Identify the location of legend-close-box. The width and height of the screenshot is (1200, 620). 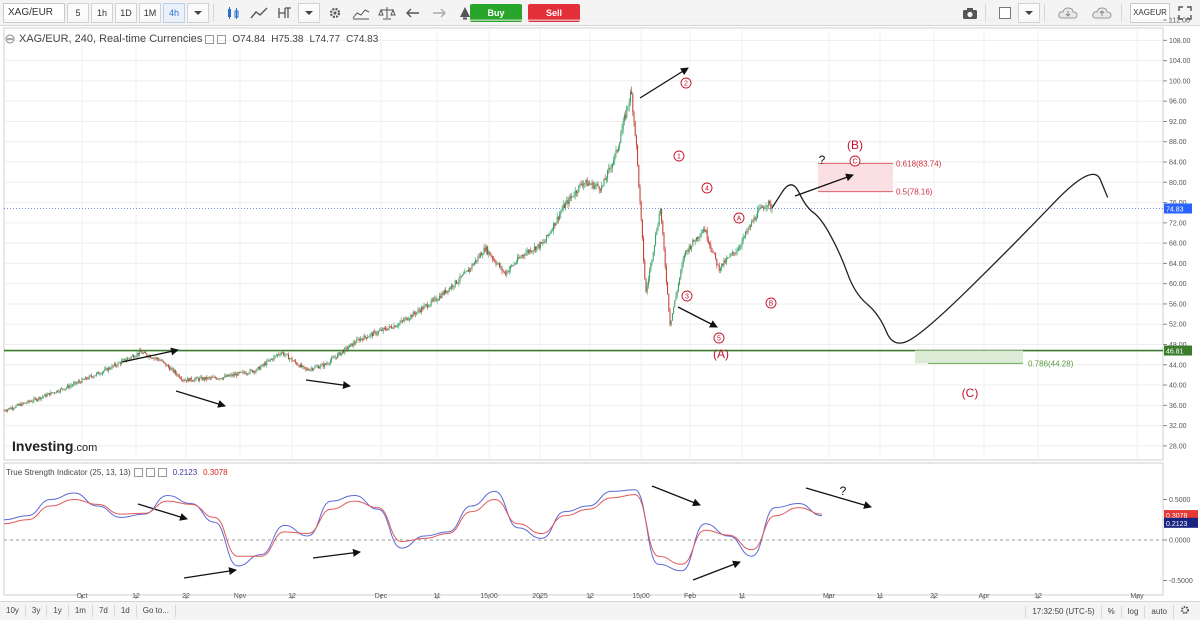
(222, 39).